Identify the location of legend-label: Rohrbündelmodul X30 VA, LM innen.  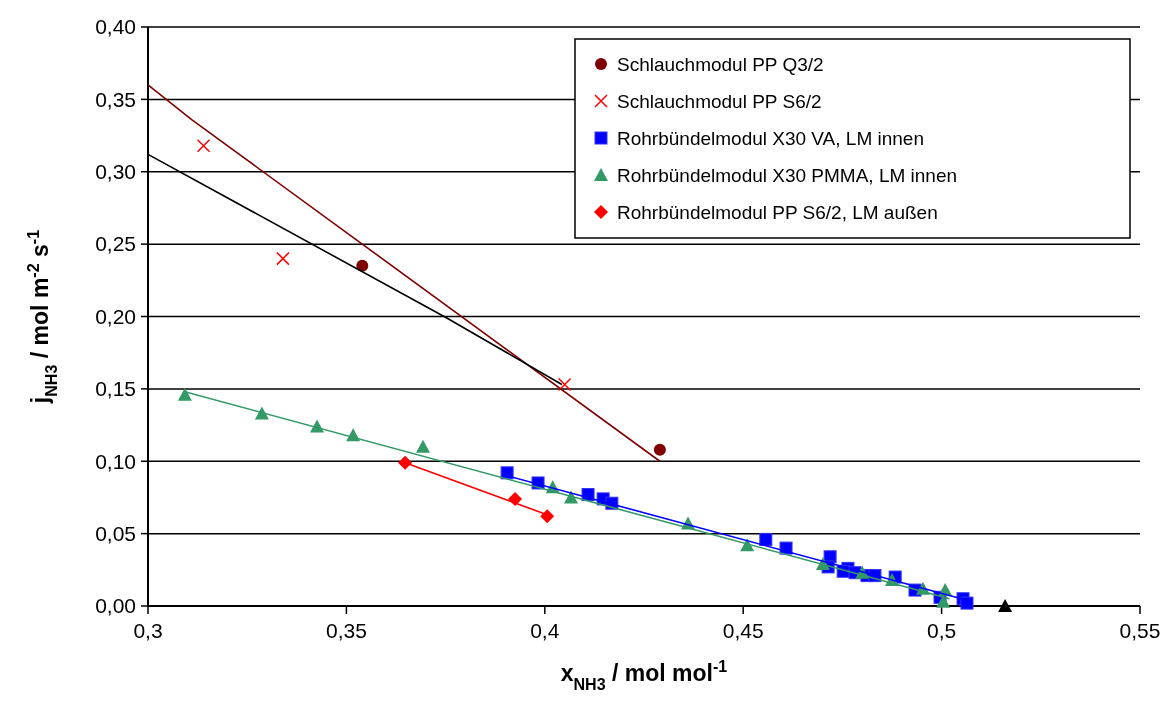
(771, 138).